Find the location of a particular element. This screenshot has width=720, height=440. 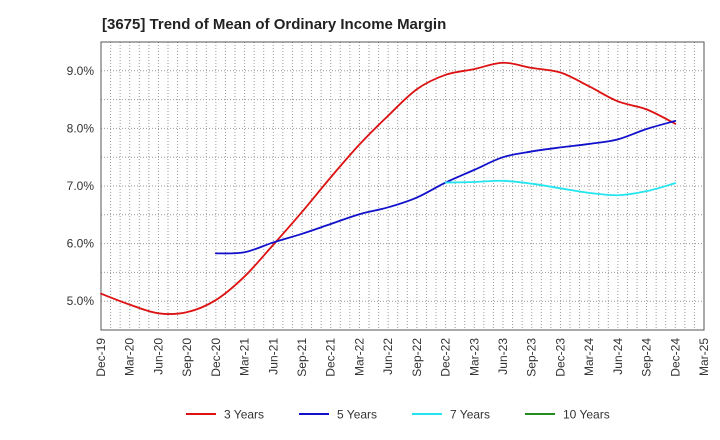

y-tick-label: 6.0% is located at coordinates (81, 244).